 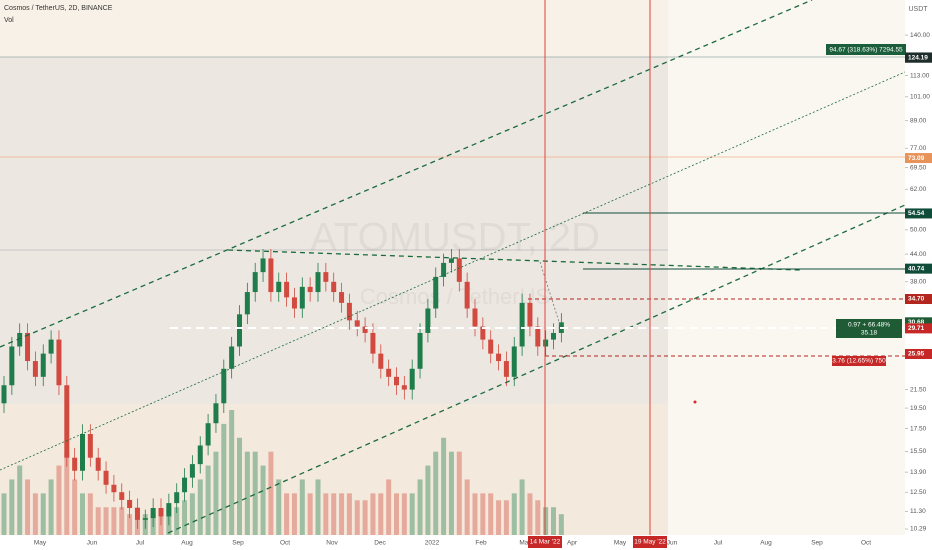 I want to click on volume-legend: Vol, so click(x=9, y=20).